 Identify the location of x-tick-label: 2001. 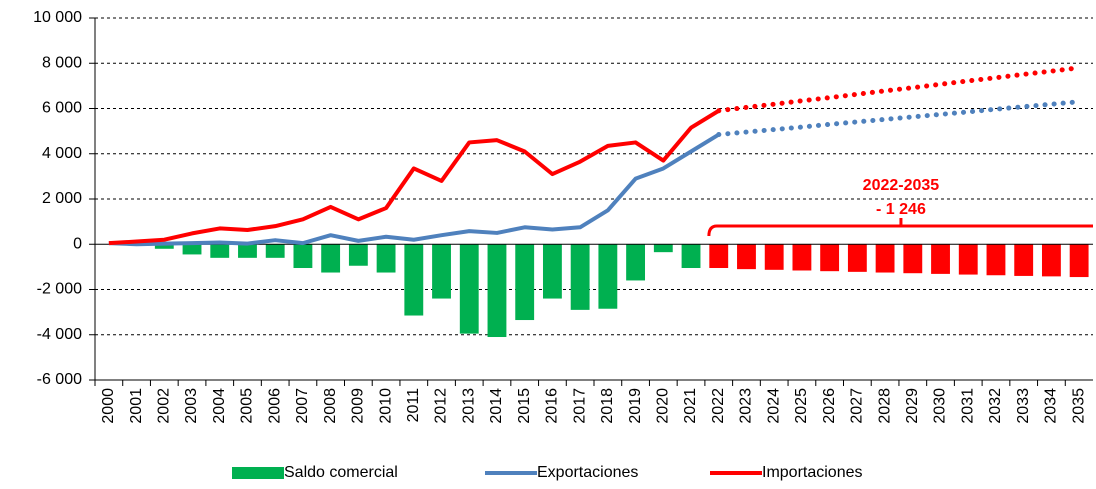
(136, 406).